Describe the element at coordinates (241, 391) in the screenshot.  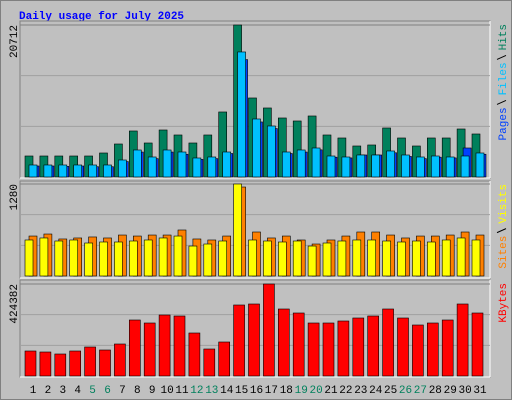
I see `x-tick-label: 15` at that location.